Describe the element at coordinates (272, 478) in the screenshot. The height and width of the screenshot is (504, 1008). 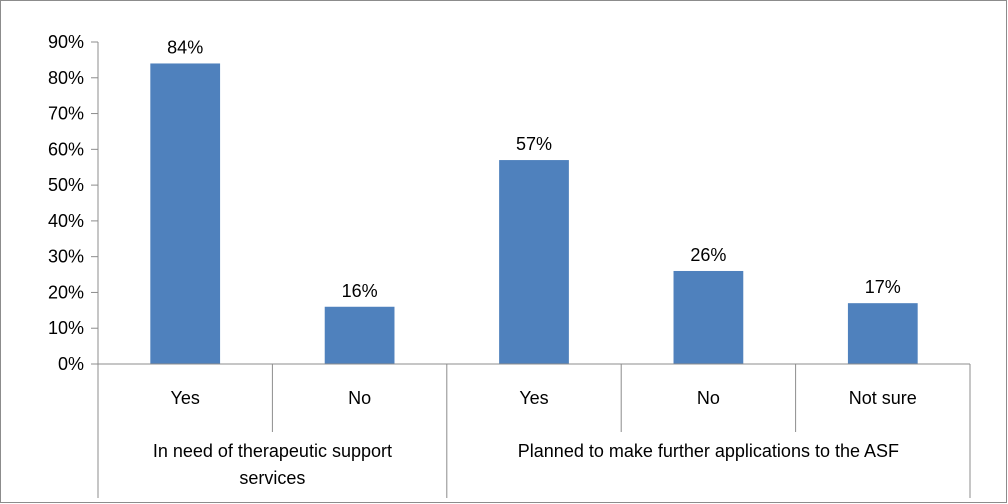
I see `x-group-label: services` at that location.